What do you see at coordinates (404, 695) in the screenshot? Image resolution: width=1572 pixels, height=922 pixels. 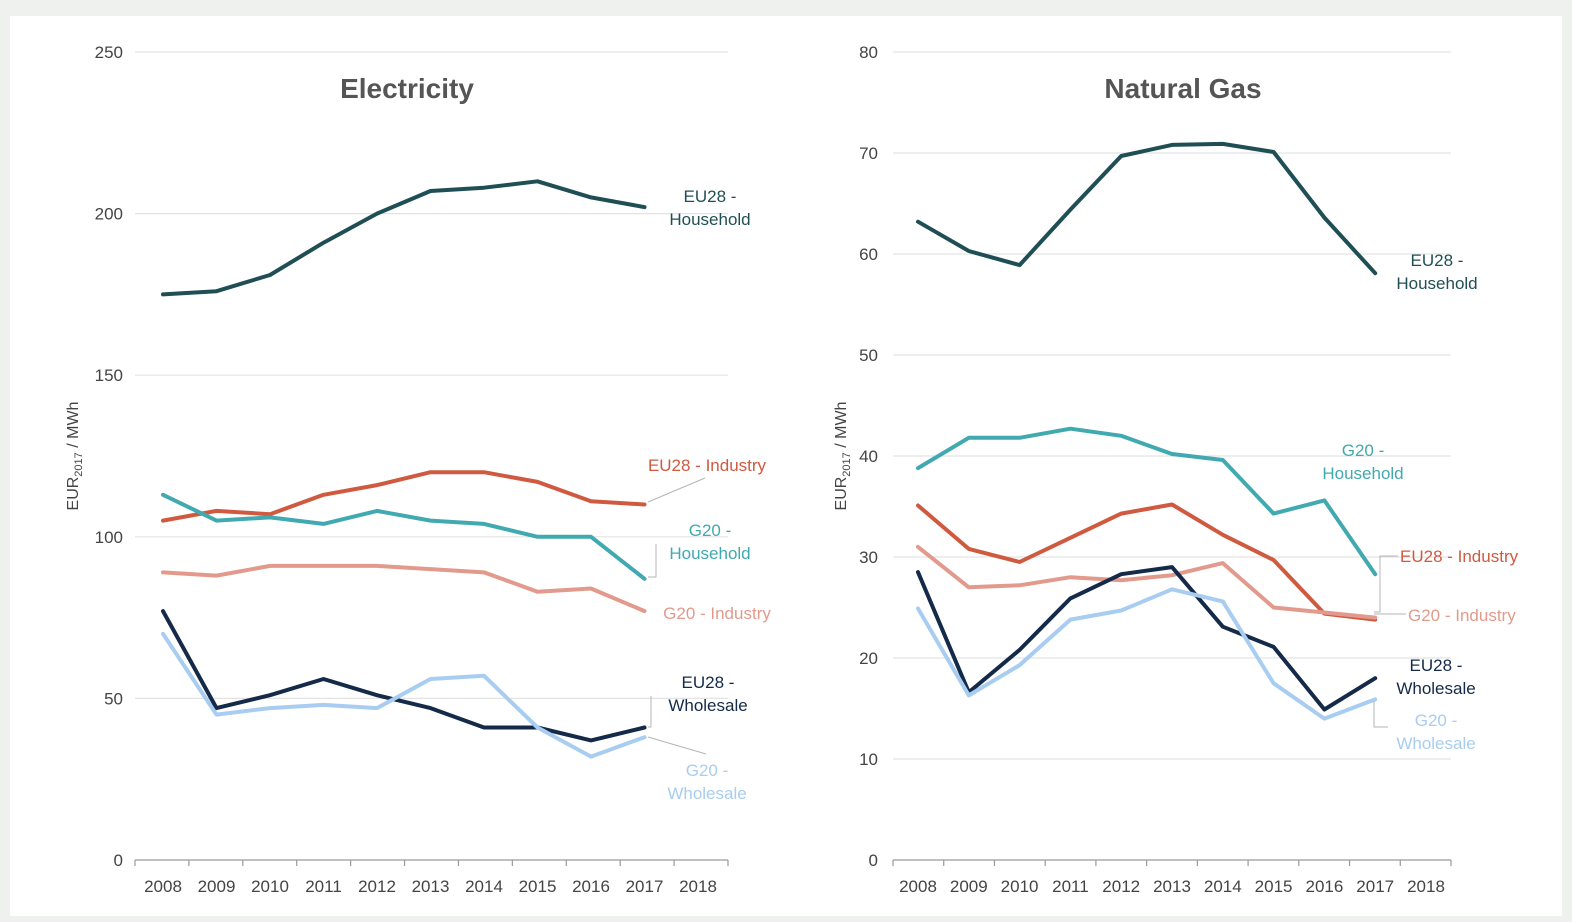 I see `series-line-g20-wholesale` at bounding box center [404, 695].